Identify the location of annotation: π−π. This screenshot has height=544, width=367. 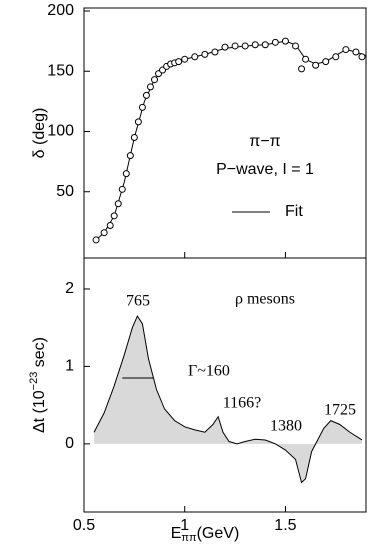
(264, 141).